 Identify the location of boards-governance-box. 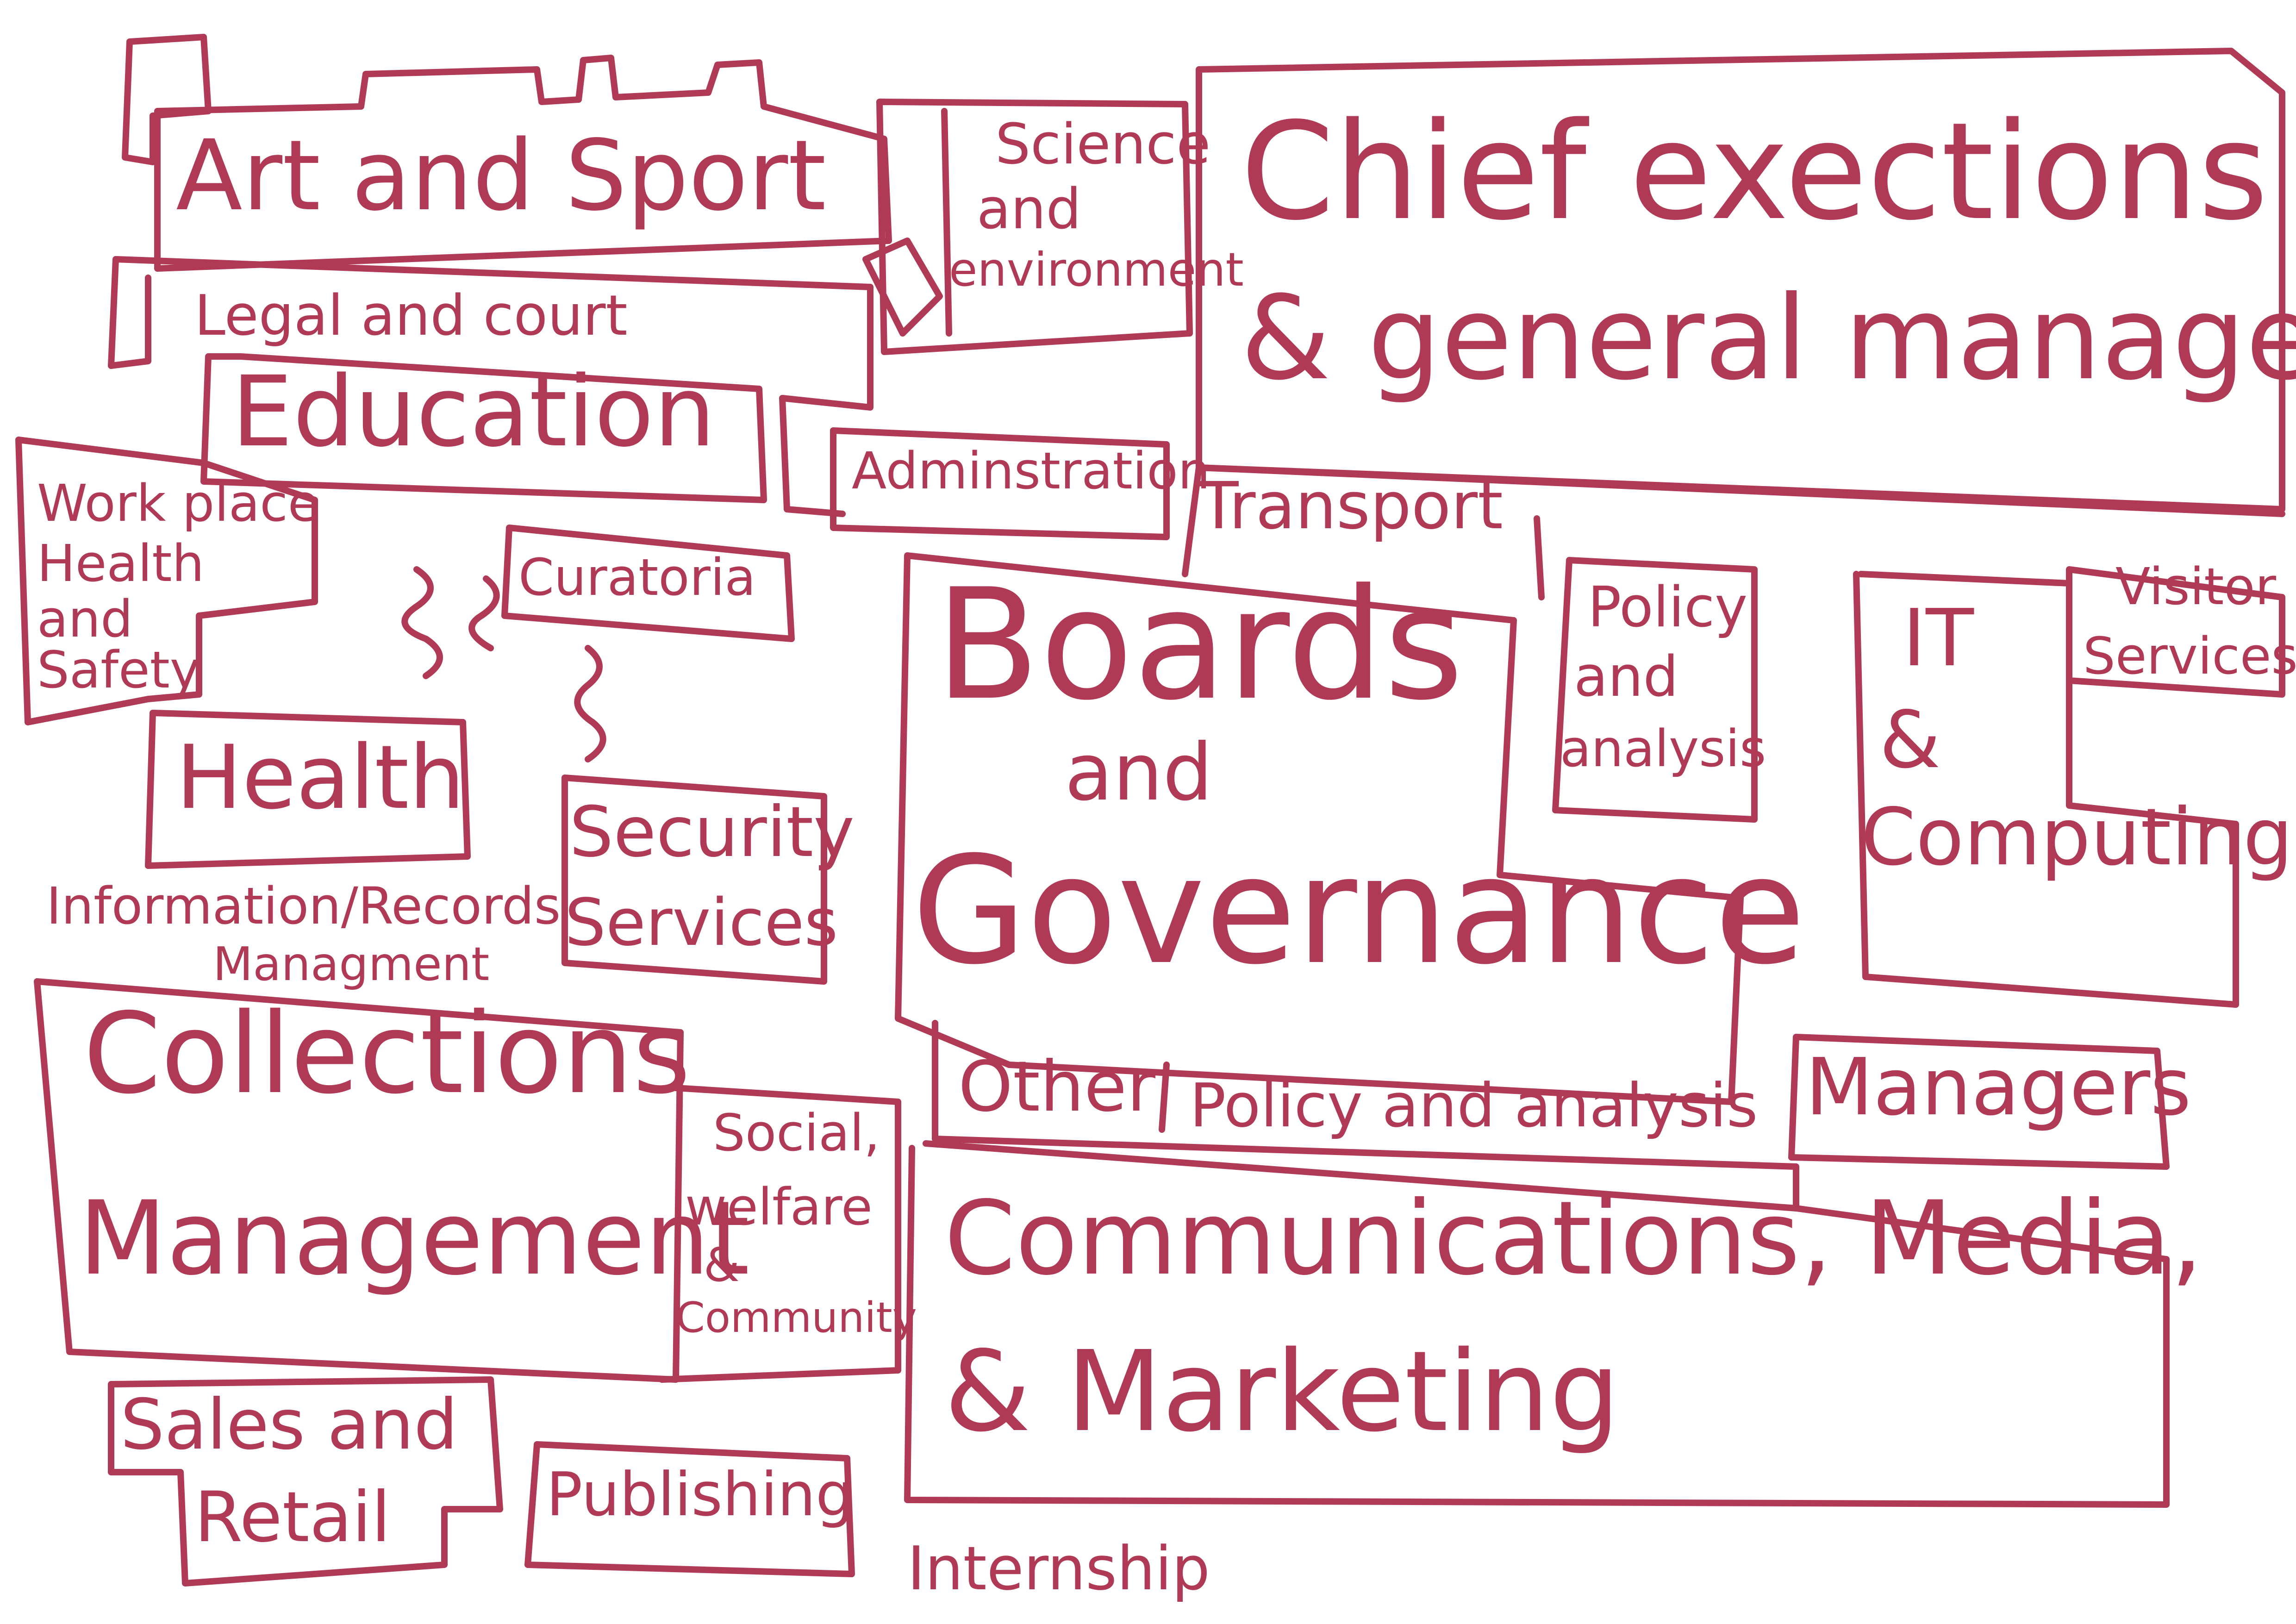
(1319, 828).